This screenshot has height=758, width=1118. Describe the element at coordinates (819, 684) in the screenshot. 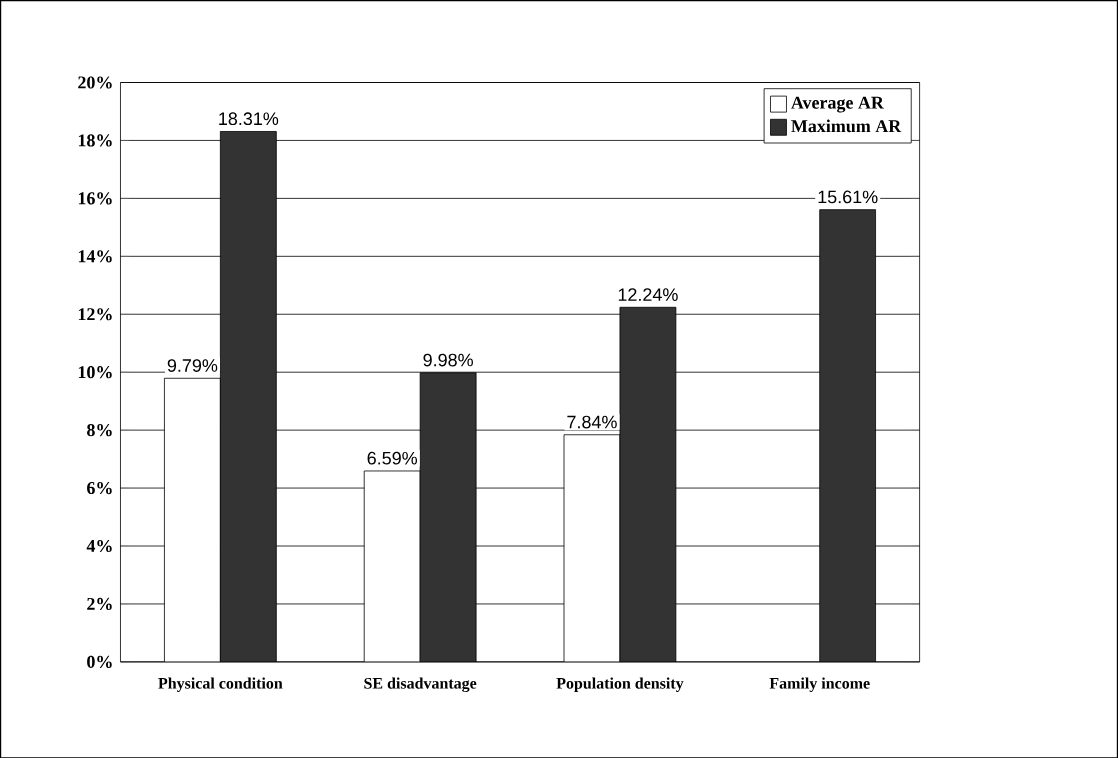

I see `x-tick-label: Family income` at that location.